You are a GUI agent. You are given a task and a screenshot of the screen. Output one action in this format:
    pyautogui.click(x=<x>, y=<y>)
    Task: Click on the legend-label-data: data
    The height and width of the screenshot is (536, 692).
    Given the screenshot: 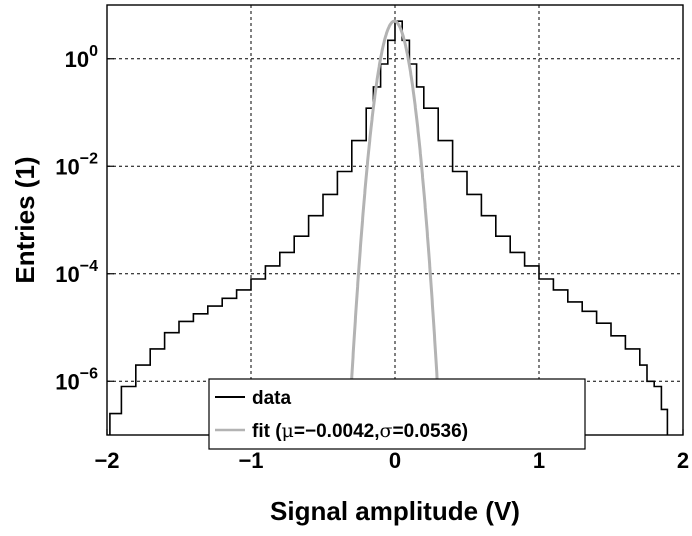 What is the action you would take?
    pyautogui.click(x=272, y=398)
    